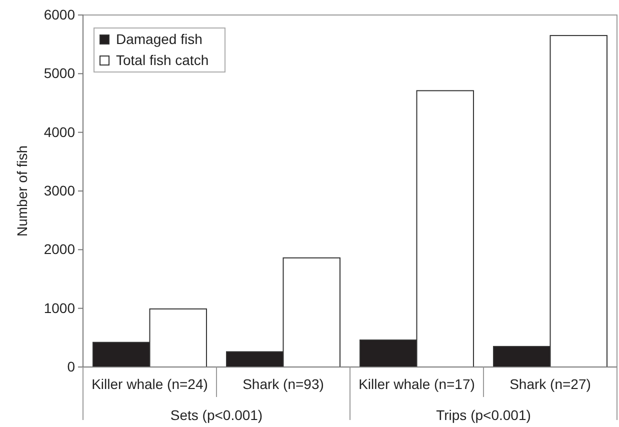 This screenshot has height=427, width=619. I want to click on legend-label: Damaged fish, so click(159, 39).